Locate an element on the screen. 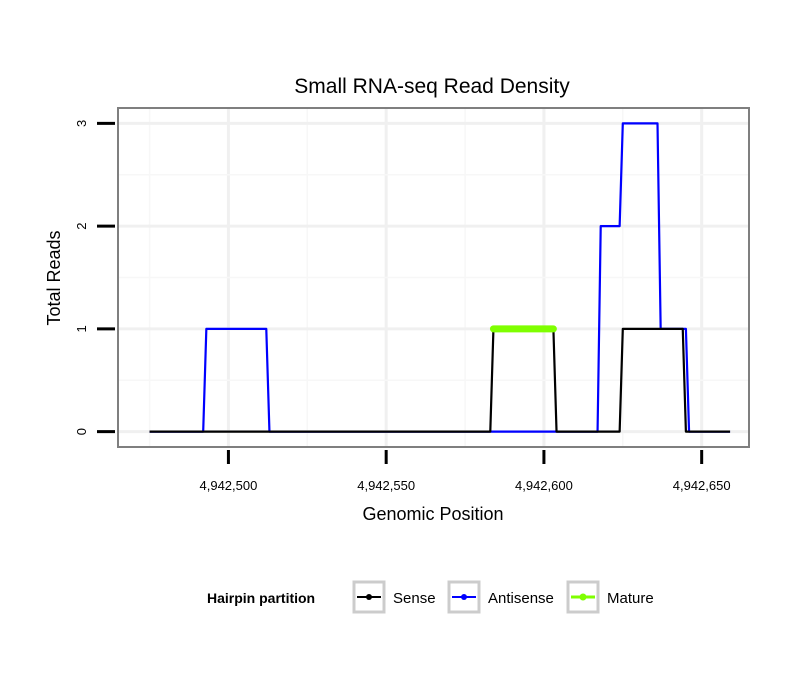  legend: Hairpin partition Sense Antisense Mature is located at coordinates (430, 597).